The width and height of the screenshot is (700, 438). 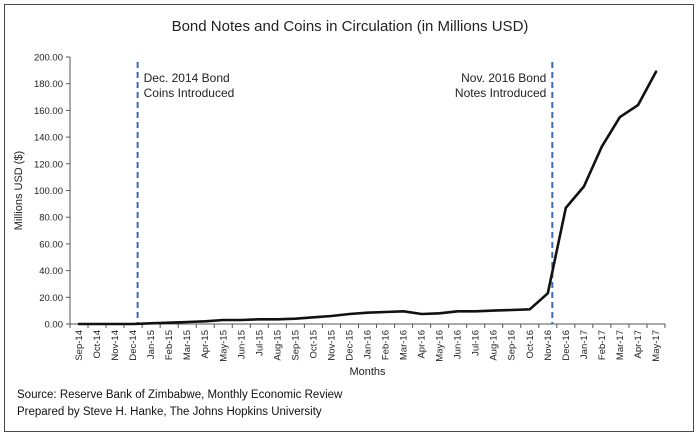 I want to click on y-tick-label: 20.00, so click(x=51, y=298).